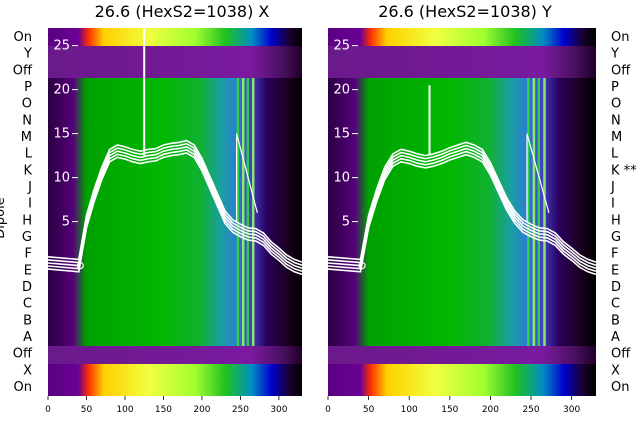 The image size is (640, 440). I want to click on row-label: O, so click(616, 104).